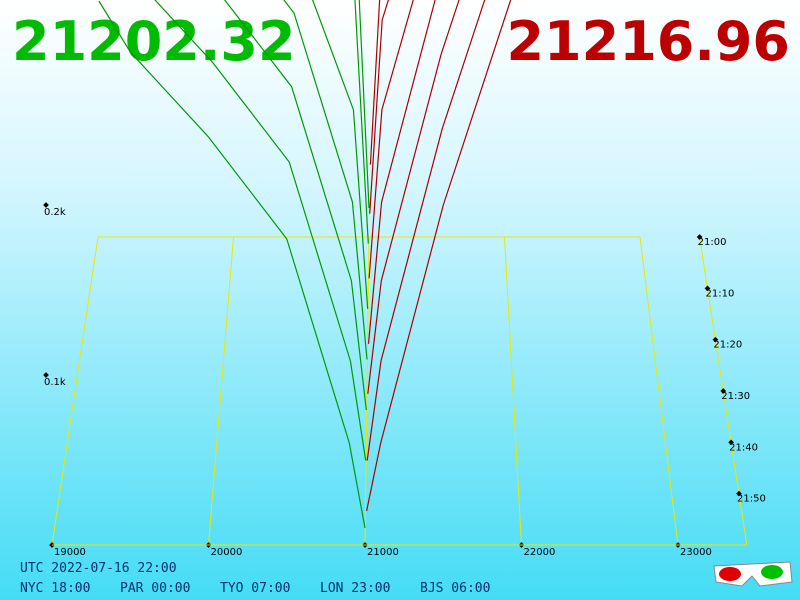 The image size is (800, 600). Describe the element at coordinates (55, 382) in the screenshot. I see `depth-tick-label: 0.1k` at that location.